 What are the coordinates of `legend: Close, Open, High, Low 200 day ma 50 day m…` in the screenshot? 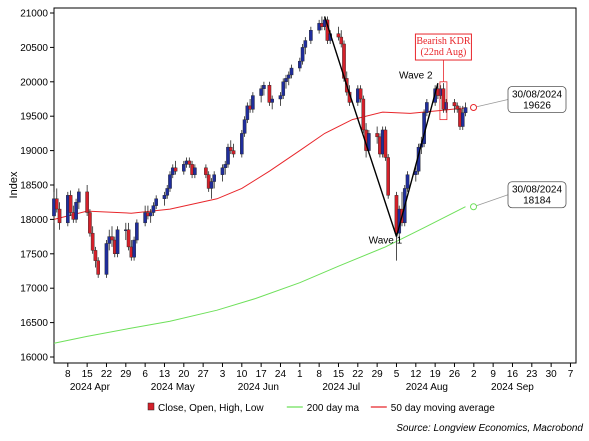 It's located at (321, 408).